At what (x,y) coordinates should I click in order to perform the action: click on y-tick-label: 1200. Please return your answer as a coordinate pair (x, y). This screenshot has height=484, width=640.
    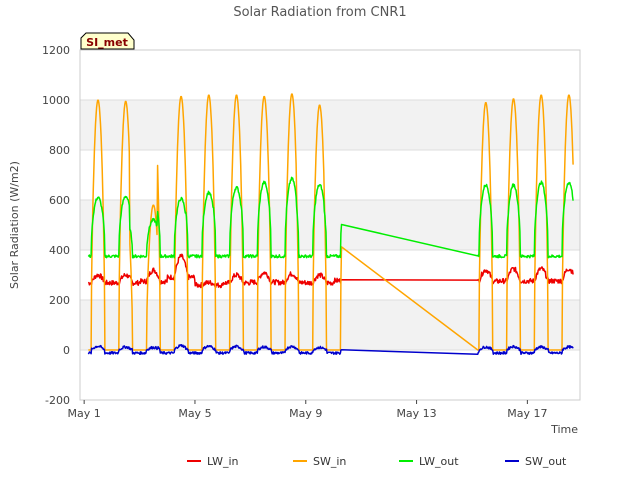
    Looking at the image, I should click on (56, 50).